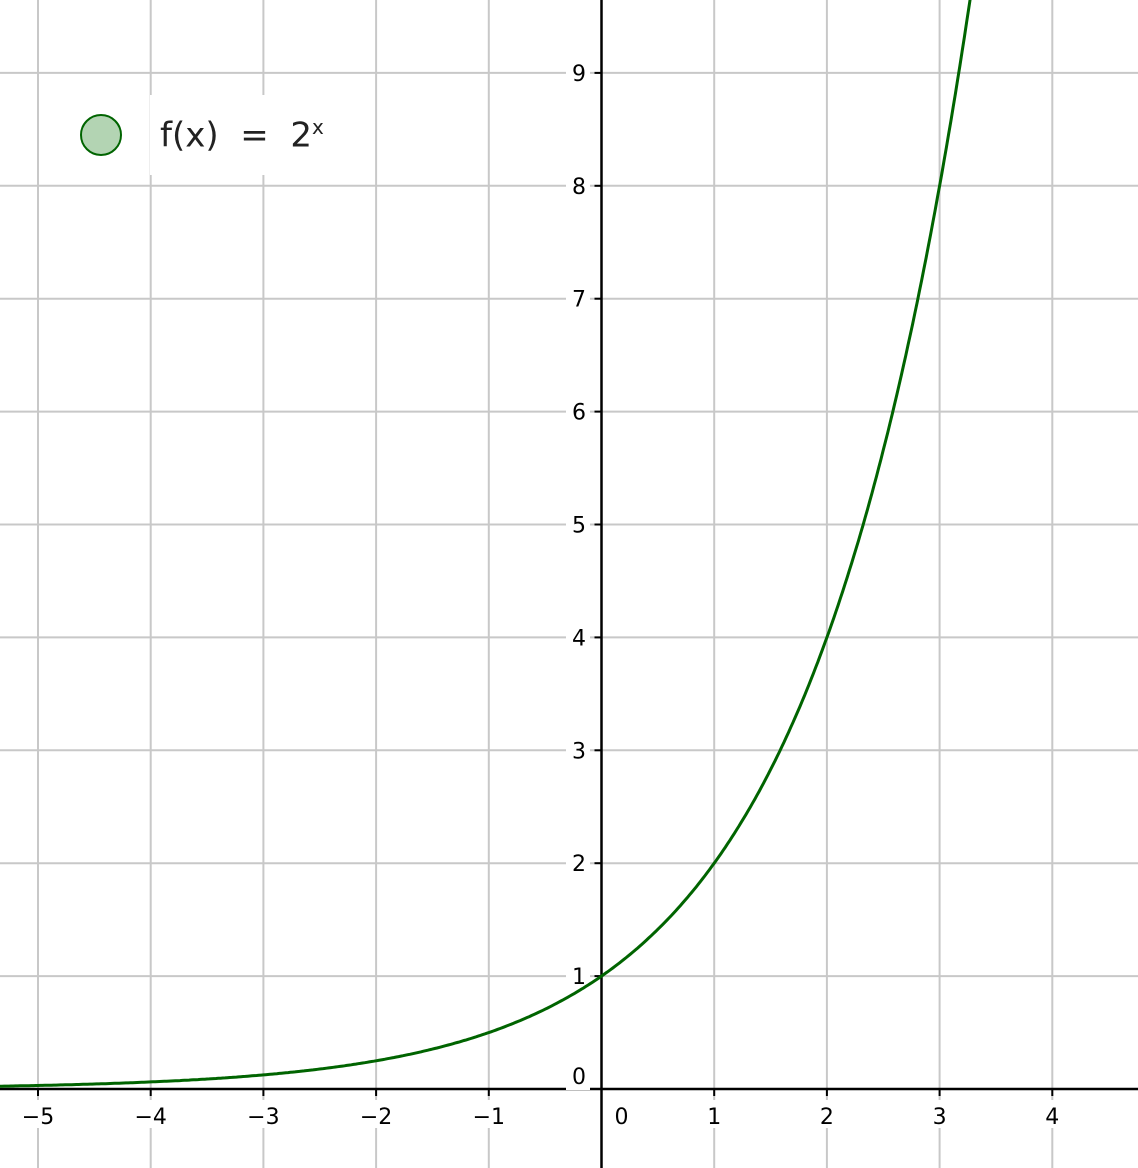  I want to click on y-tick-label: 1, so click(579, 977).